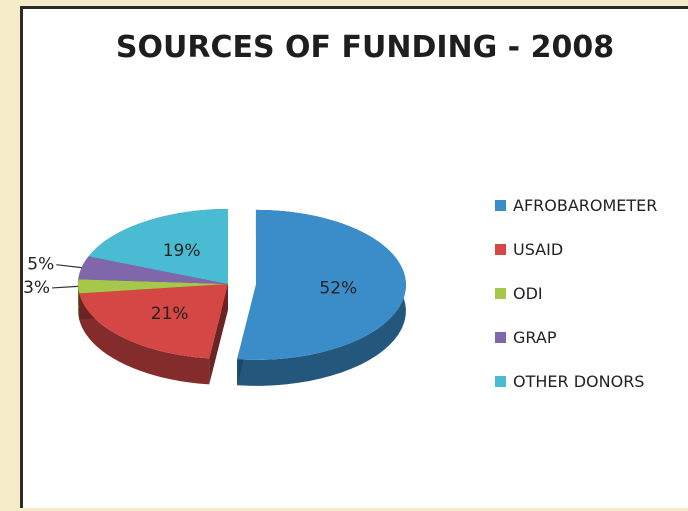 The width and height of the screenshot is (688, 511). Describe the element at coordinates (153, 286) in the screenshot. I see `pie-slice-odi` at that location.